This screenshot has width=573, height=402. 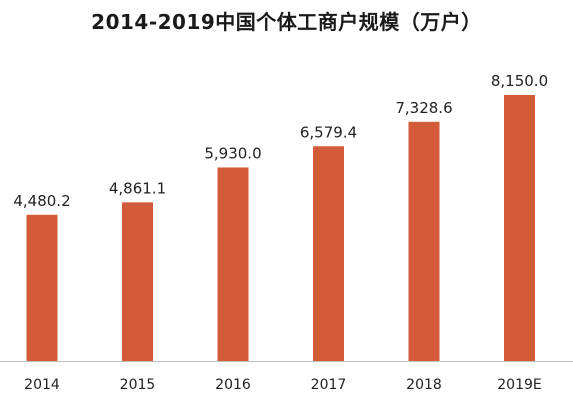 What do you see at coordinates (233, 385) in the screenshot?
I see `x-tick-label-2016: 2016` at bounding box center [233, 385].